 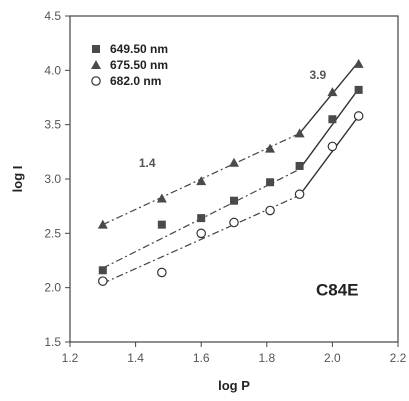 I want to click on x-tick-label: 1.4, so click(x=135, y=358).